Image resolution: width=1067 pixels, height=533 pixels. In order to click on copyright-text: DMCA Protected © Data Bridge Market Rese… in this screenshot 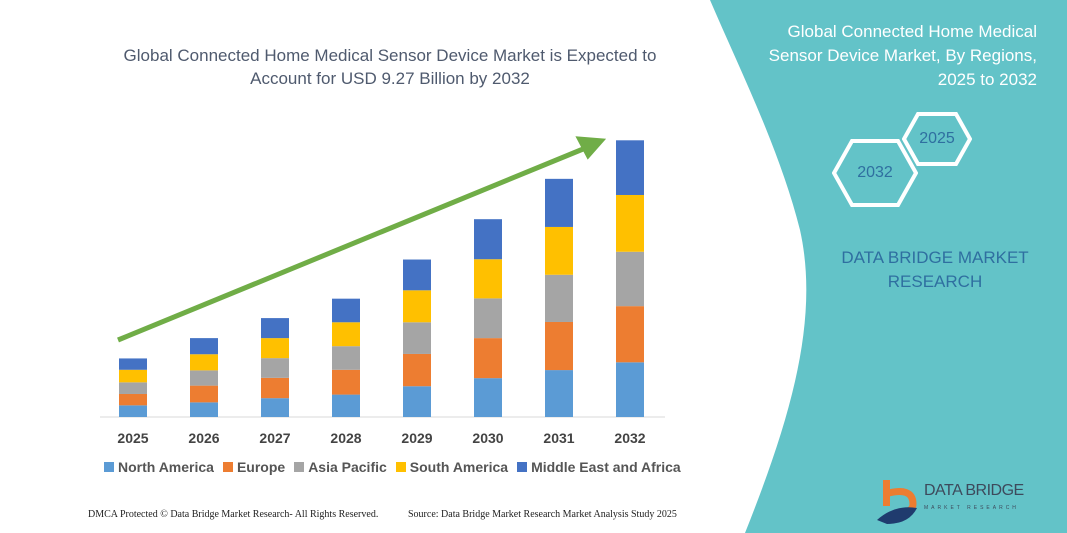, I will do `click(233, 514)`.